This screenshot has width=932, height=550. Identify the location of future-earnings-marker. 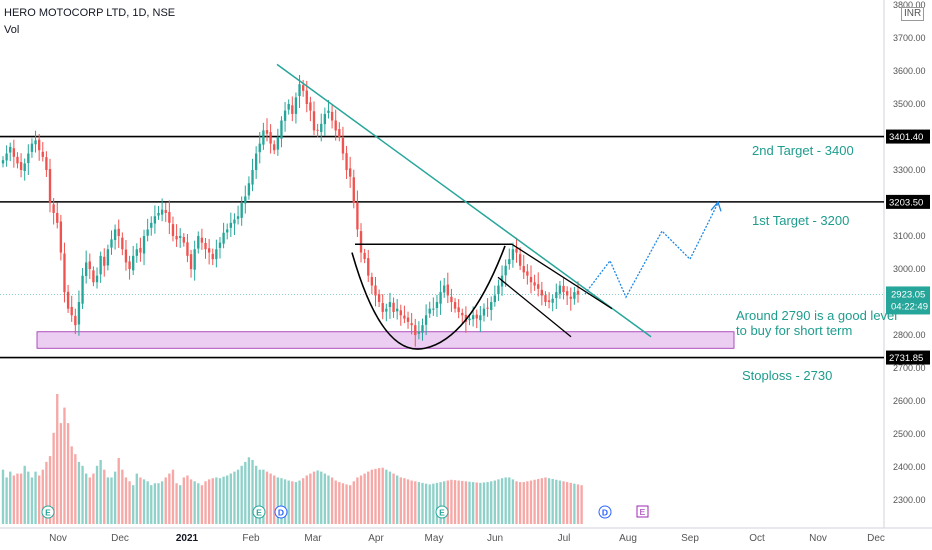
(642, 511).